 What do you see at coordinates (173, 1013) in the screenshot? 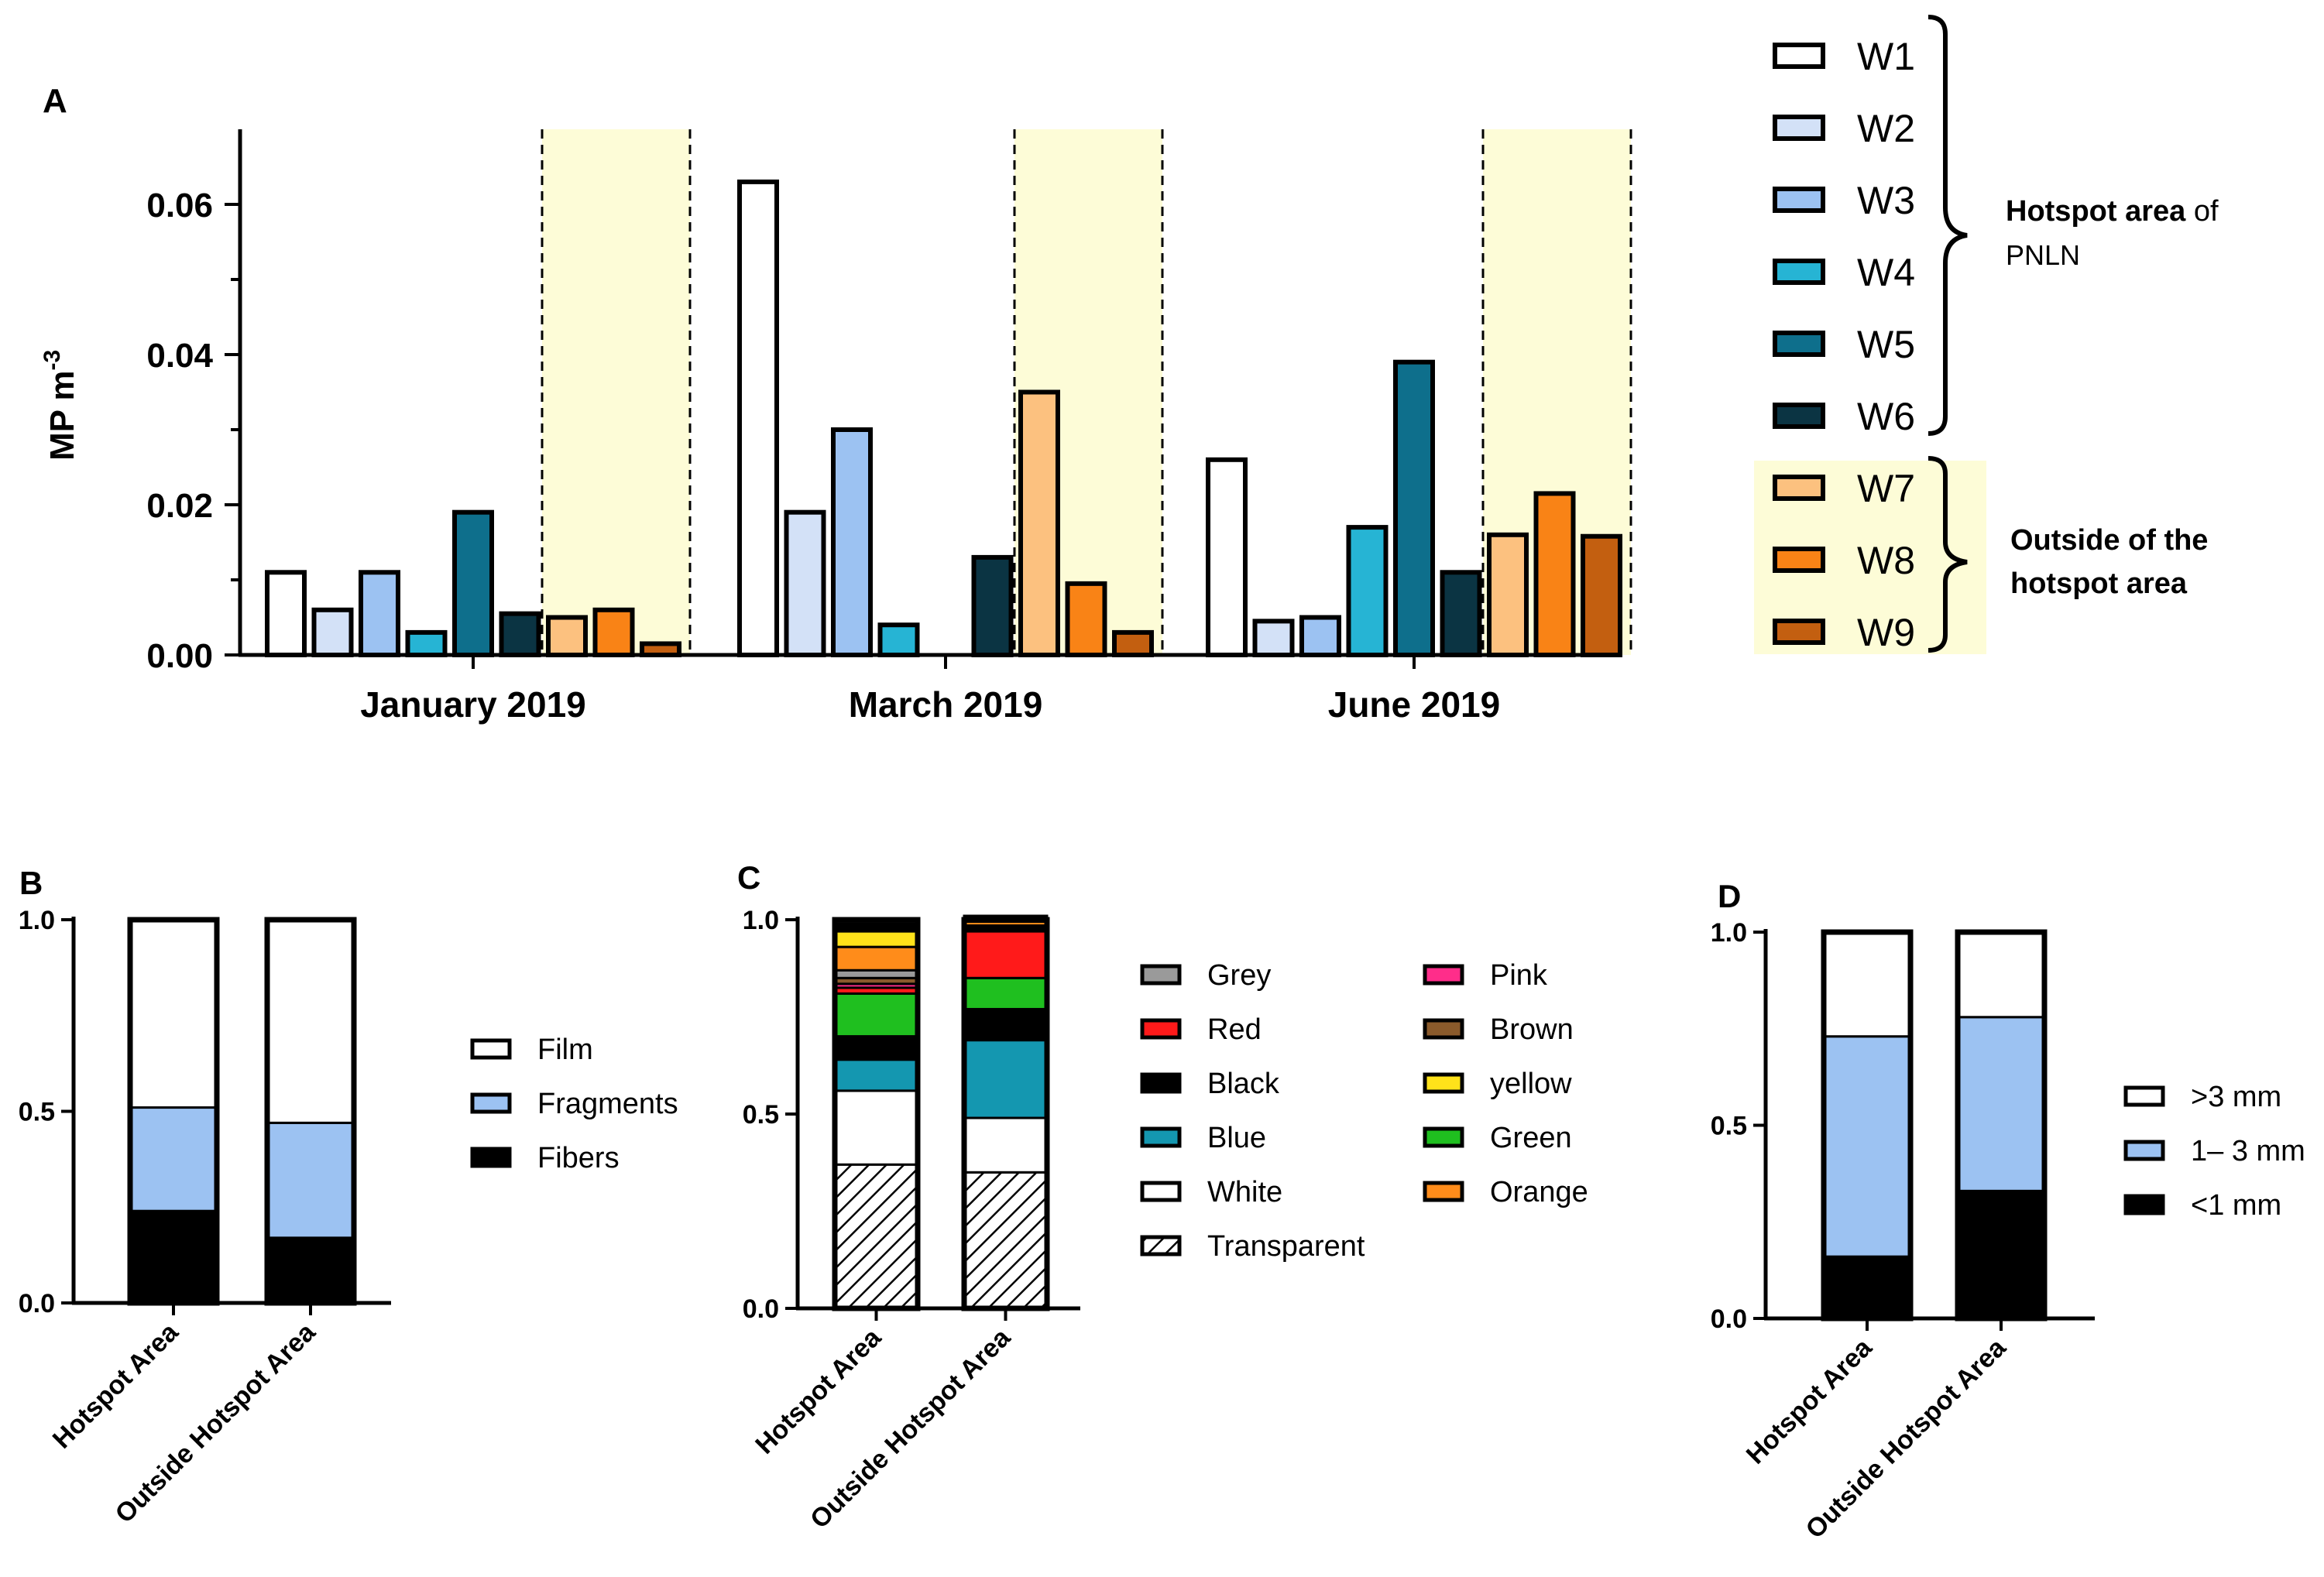
I see `segment-film-hotspot-area` at bounding box center [173, 1013].